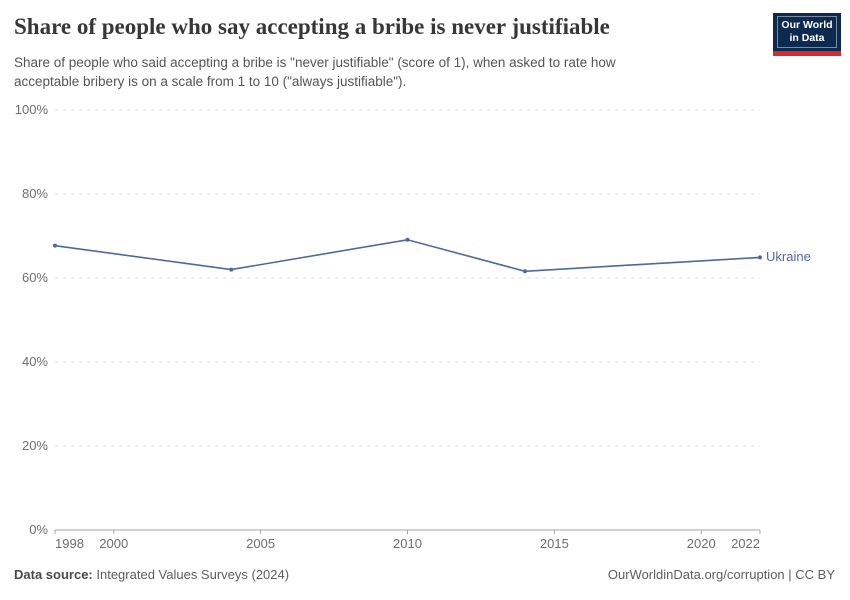 This screenshot has height=600, width=850. I want to click on series-label-ukraine: Ukraine, so click(788, 257).